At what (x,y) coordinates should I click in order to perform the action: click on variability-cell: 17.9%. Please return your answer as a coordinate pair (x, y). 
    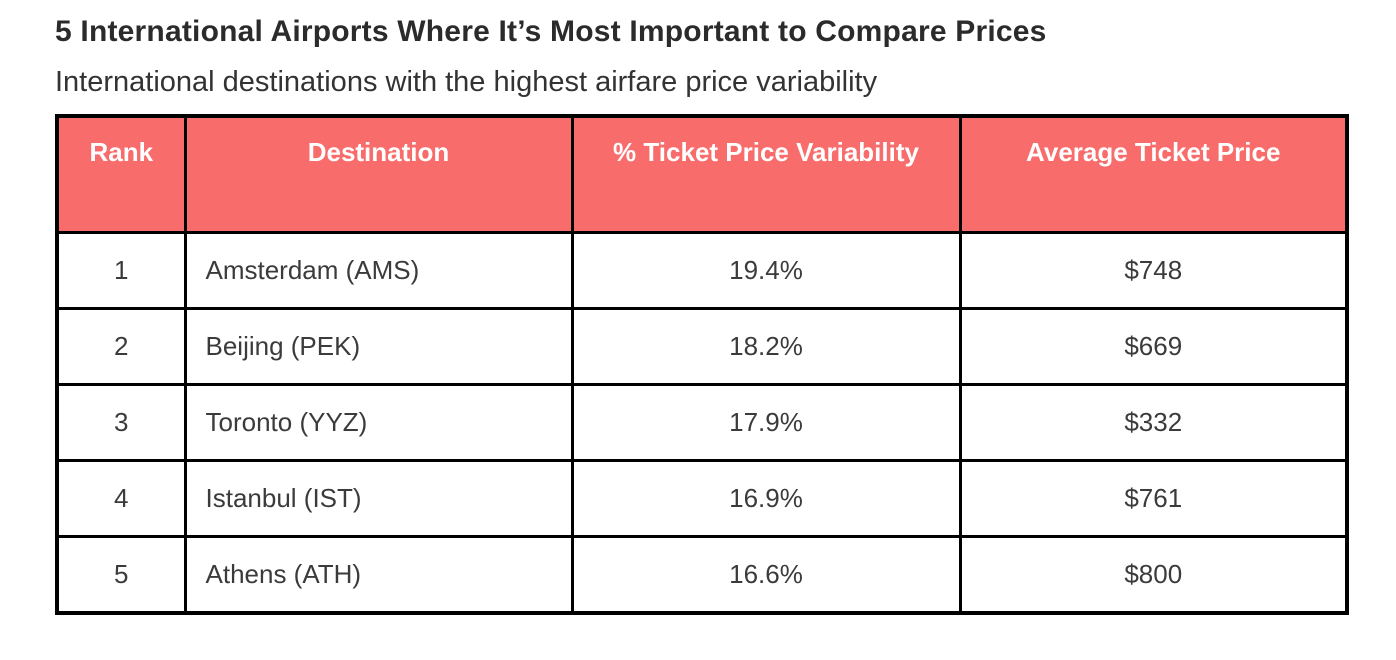
    Looking at the image, I should click on (766, 423).